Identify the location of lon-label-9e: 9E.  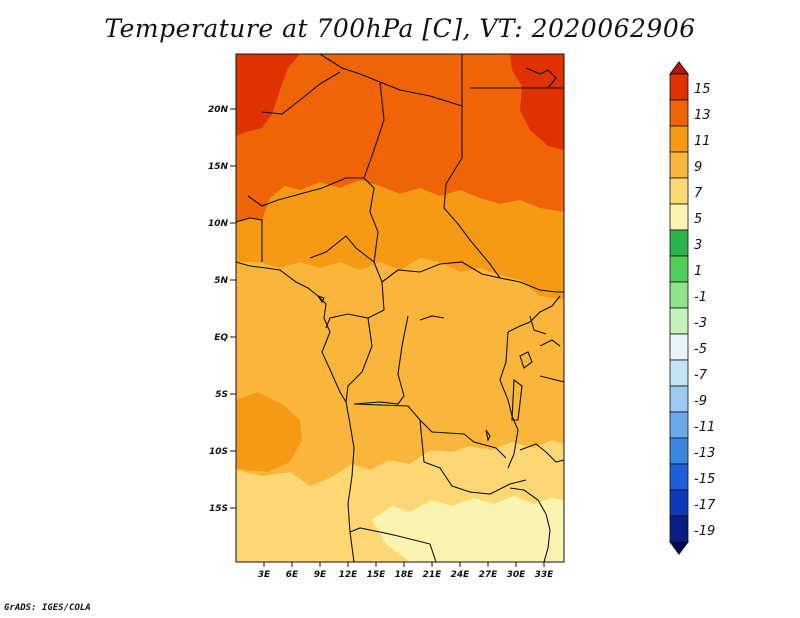
(320, 575).